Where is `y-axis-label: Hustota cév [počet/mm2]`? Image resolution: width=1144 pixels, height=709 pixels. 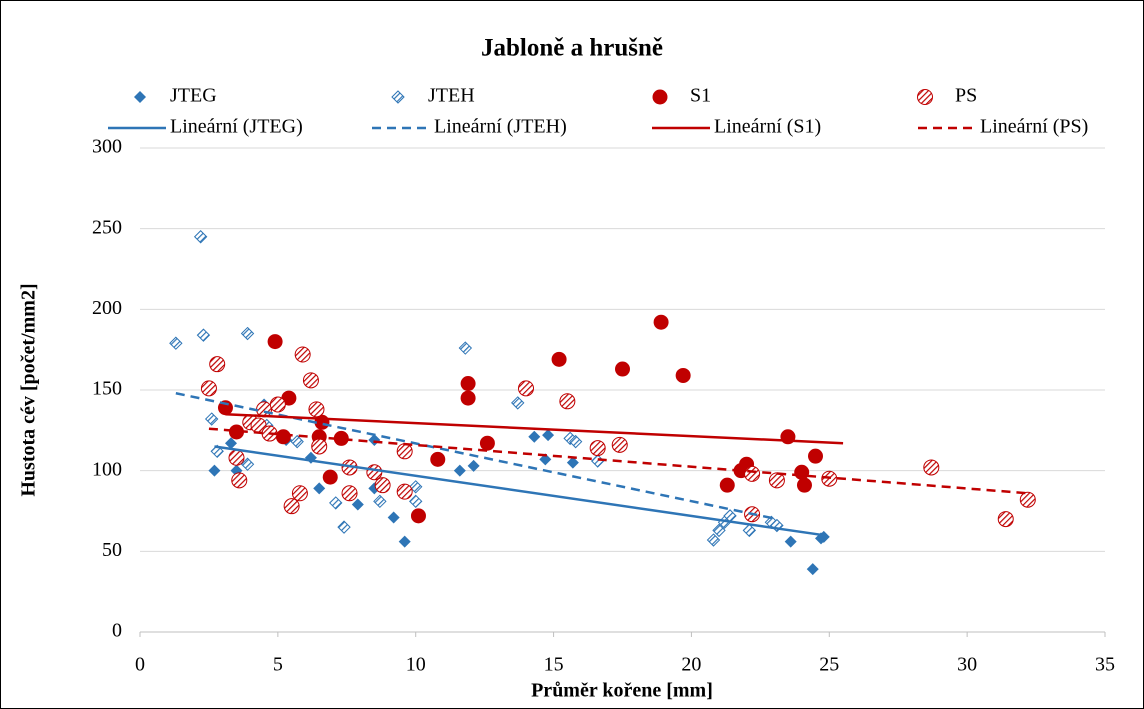 y-axis-label: Hustota cév [počet/mm2] is located at coordinates (29, 389).